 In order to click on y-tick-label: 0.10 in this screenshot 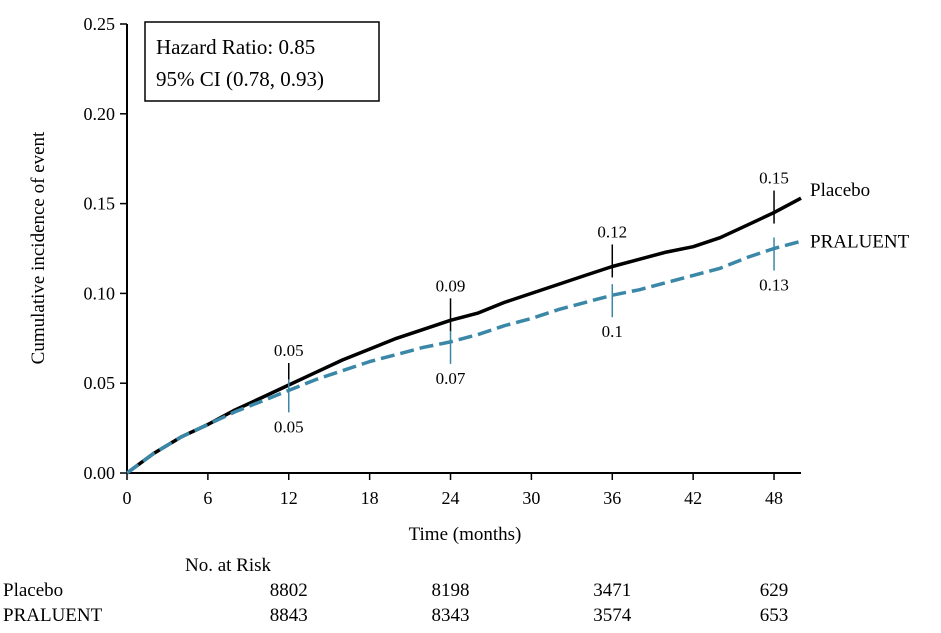, I will do `click(100, 293)`.